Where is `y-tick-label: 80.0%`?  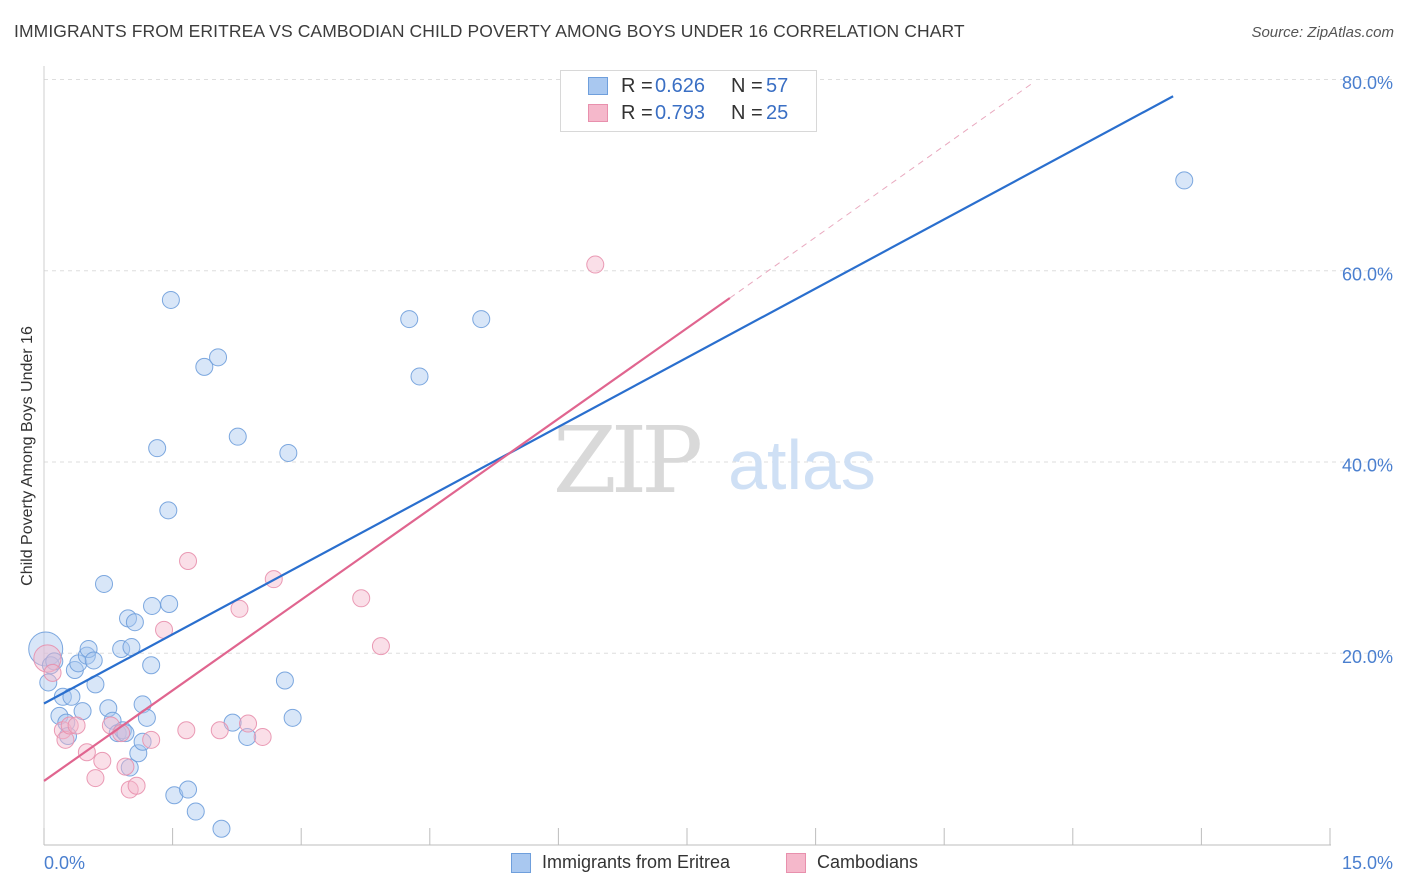
y-tick-label: 80.0% is located at coordinates (1367, 83).